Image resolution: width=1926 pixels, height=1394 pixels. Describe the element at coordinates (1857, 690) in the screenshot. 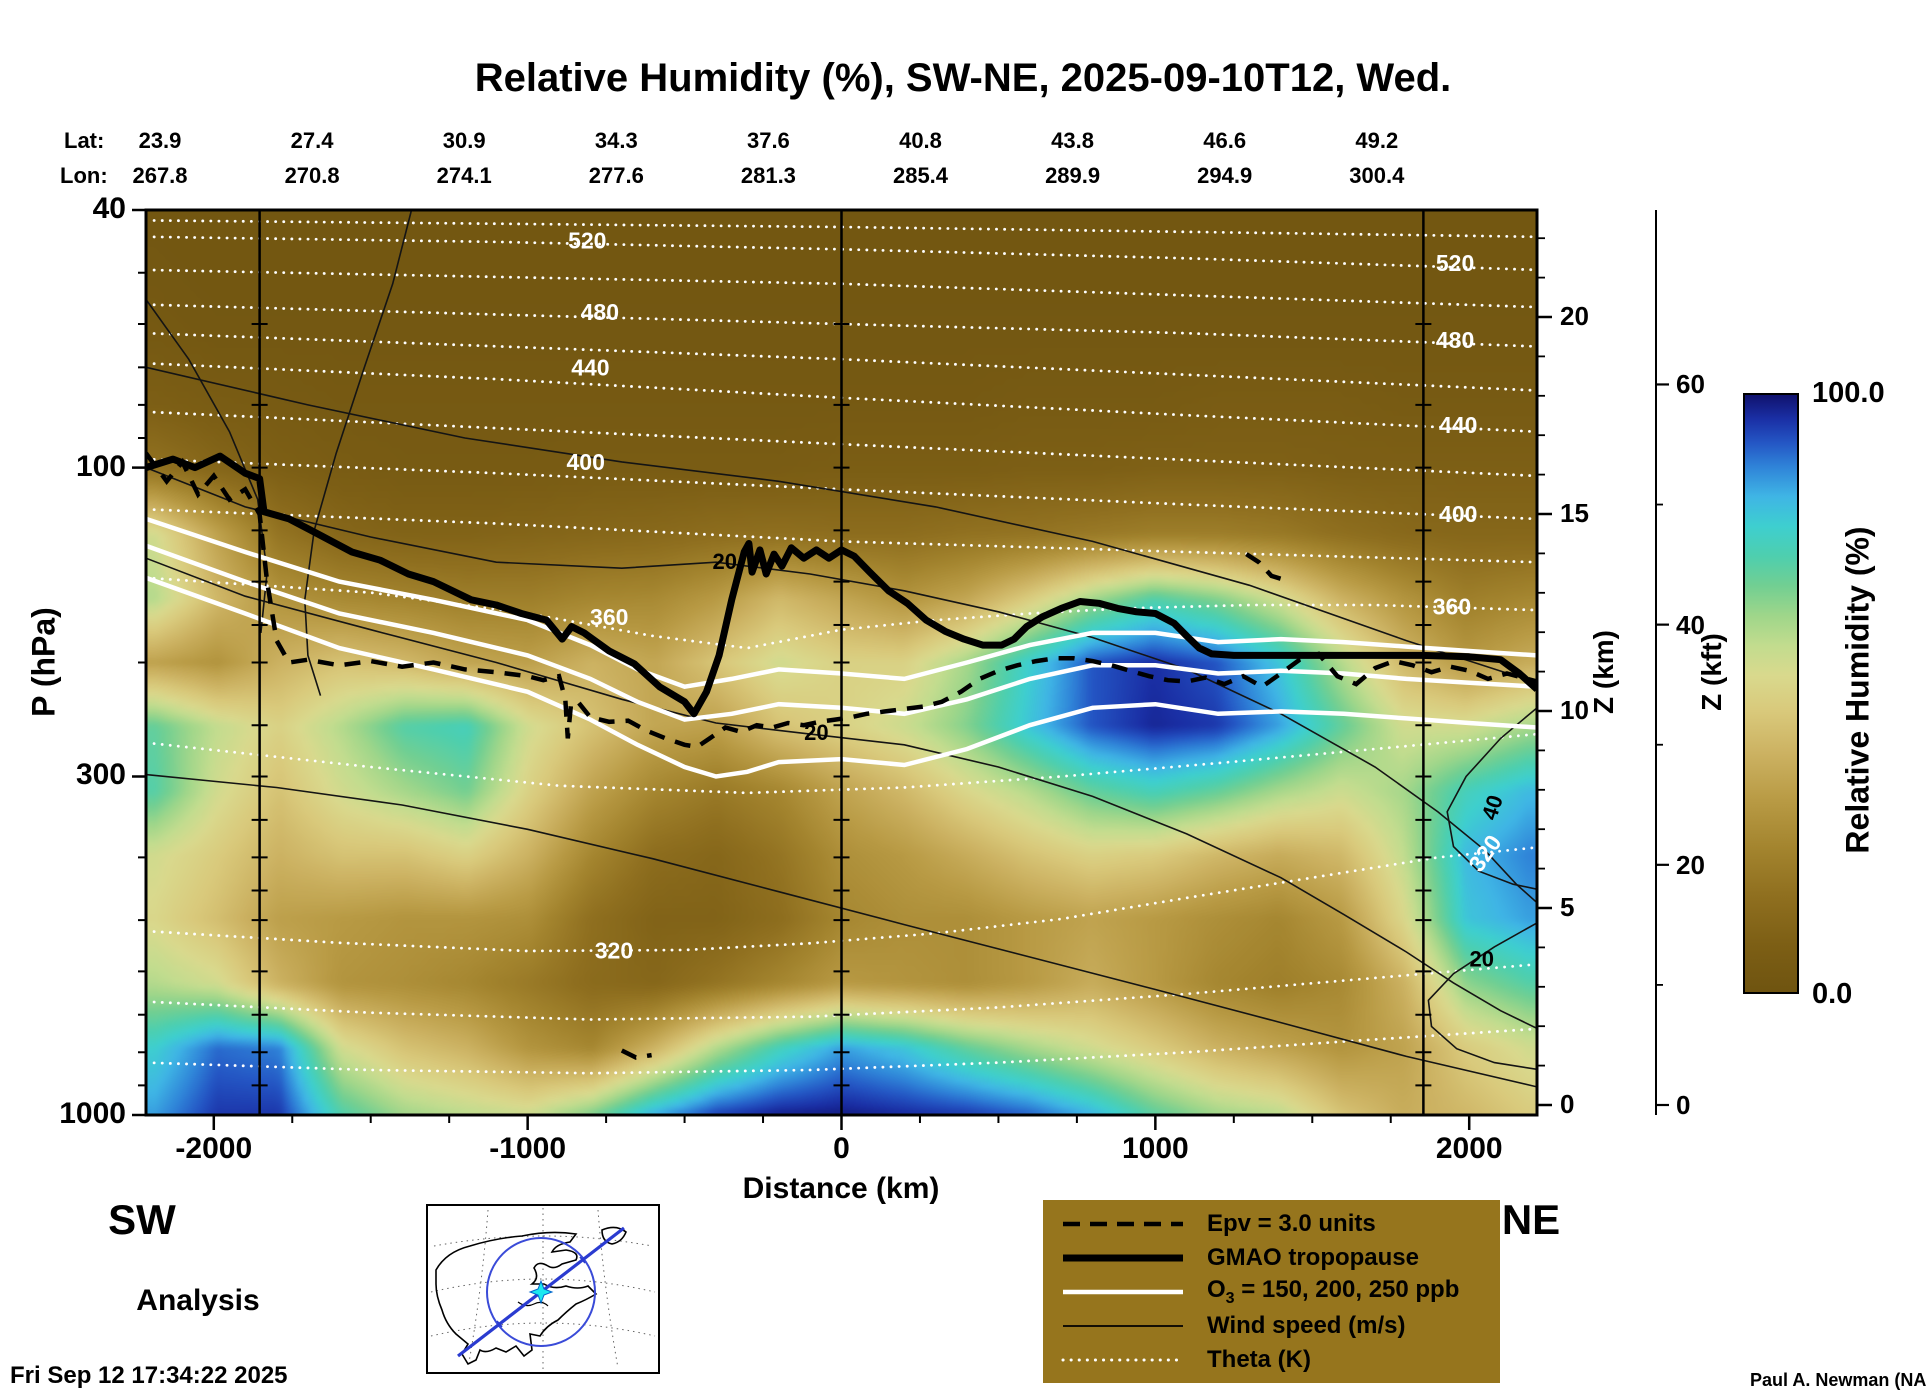

I see `colorbar-title: Relative Humidity (%)` at that location.